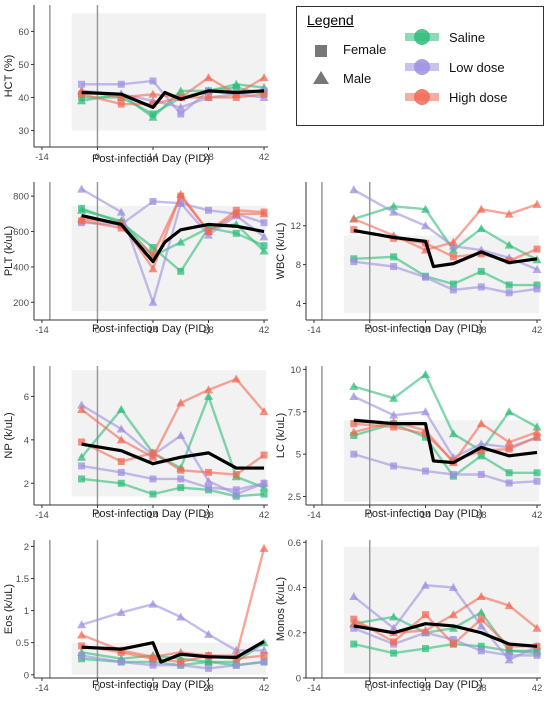 This screenshot has width=550, height=710. What do you see at coordinates (330, 20) in the screenshot?
I see `legend-title: Legend` at bounding box center [330, 20].